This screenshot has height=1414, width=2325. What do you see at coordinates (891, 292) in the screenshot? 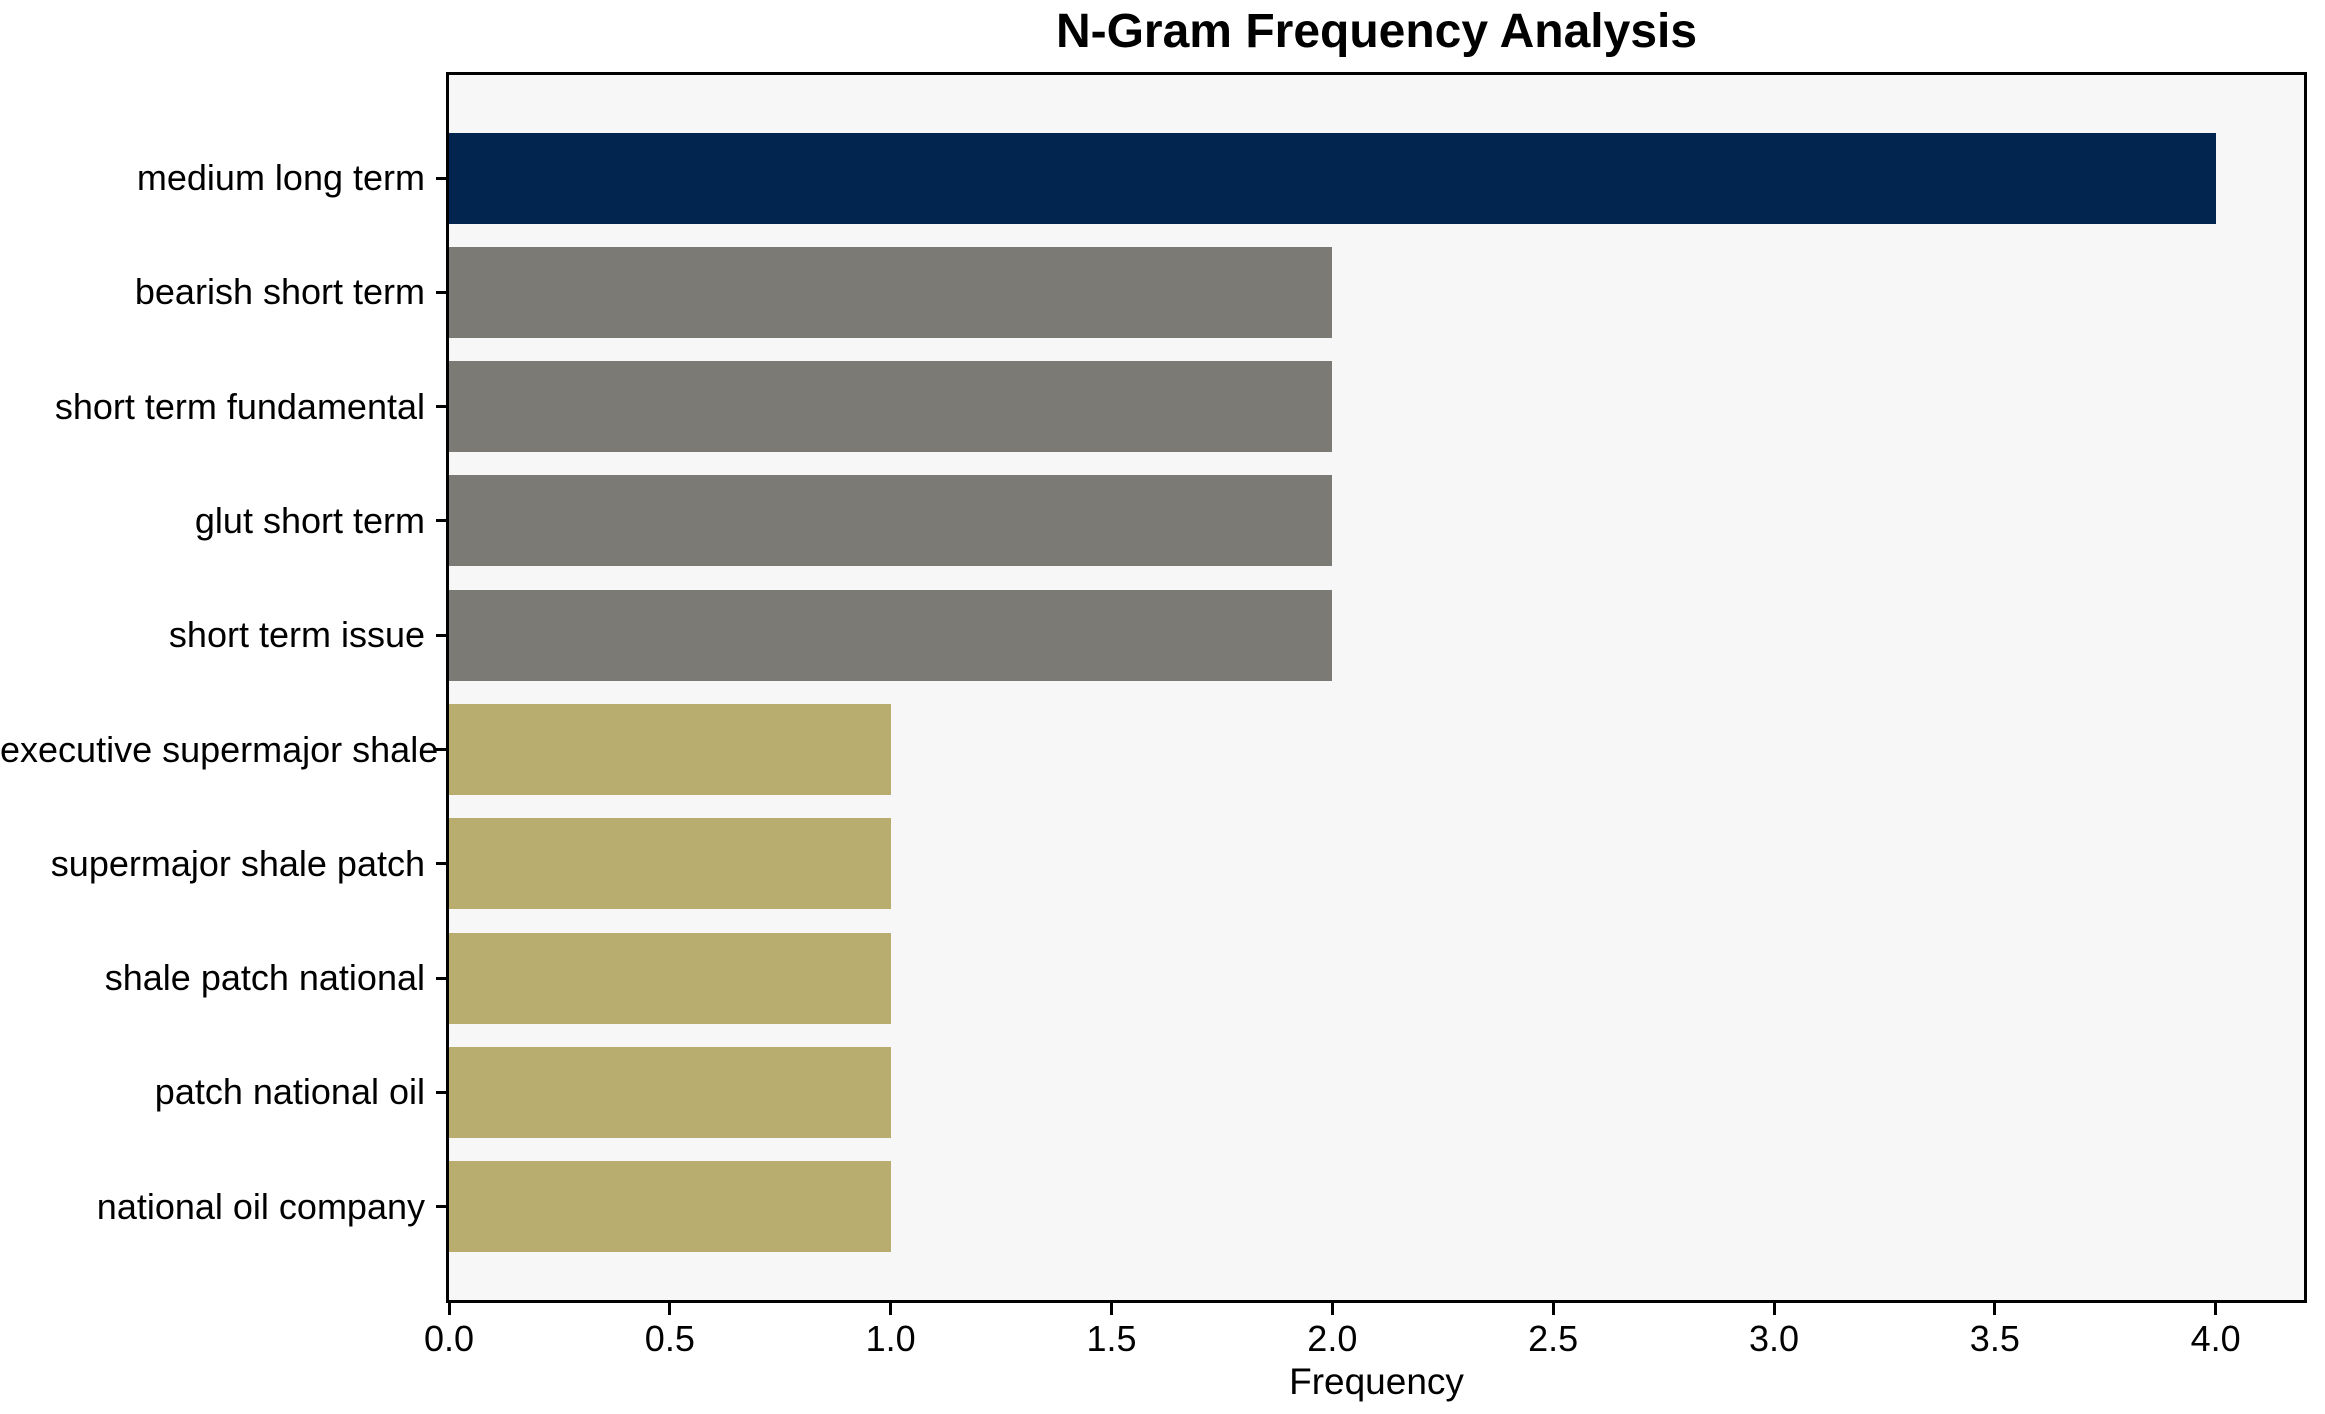
I see `bar-bearish-short-term` at bounding box center [891, 292].